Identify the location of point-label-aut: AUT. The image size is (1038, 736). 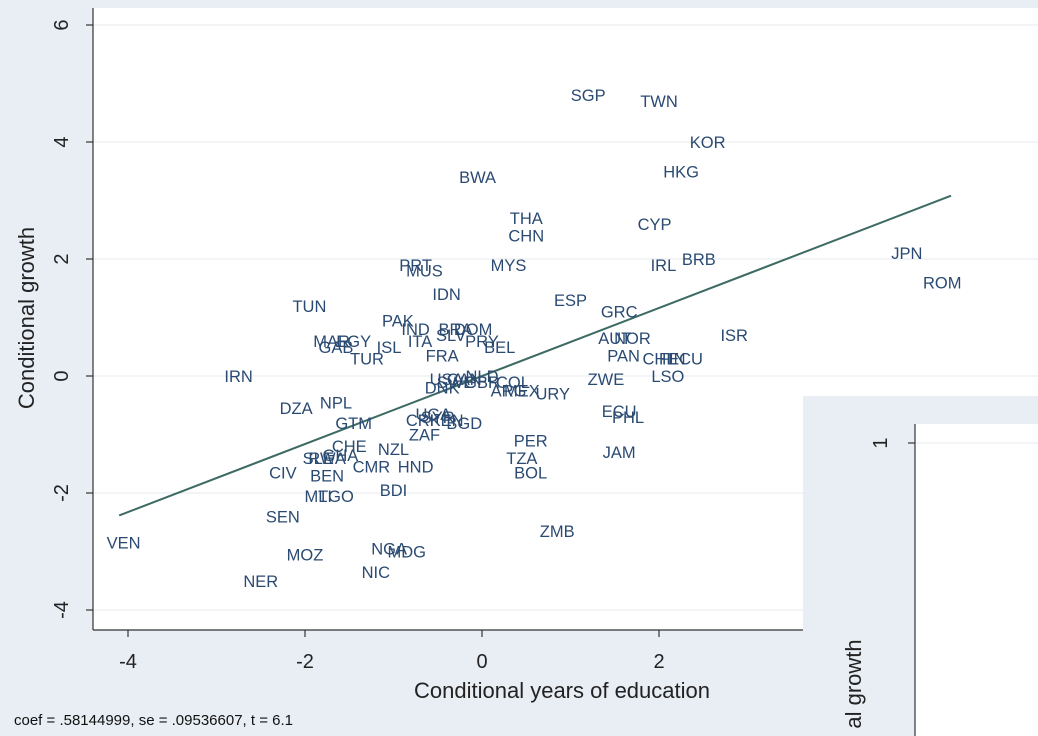
(614, 339).